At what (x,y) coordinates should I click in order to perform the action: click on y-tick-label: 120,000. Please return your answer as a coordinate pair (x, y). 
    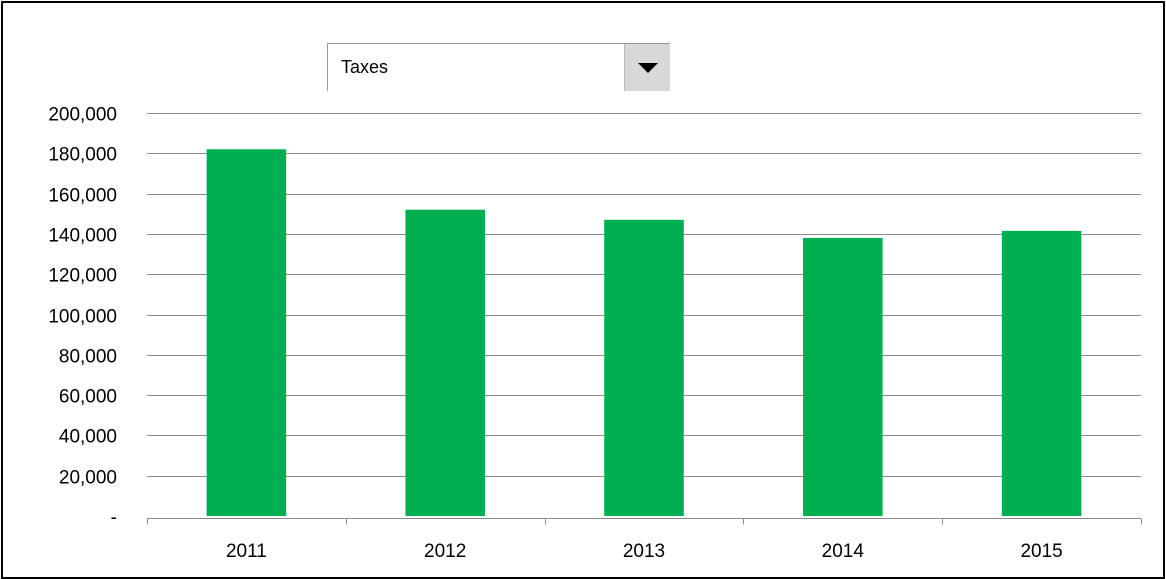
    Looking at the image, I should click on (82, 276).